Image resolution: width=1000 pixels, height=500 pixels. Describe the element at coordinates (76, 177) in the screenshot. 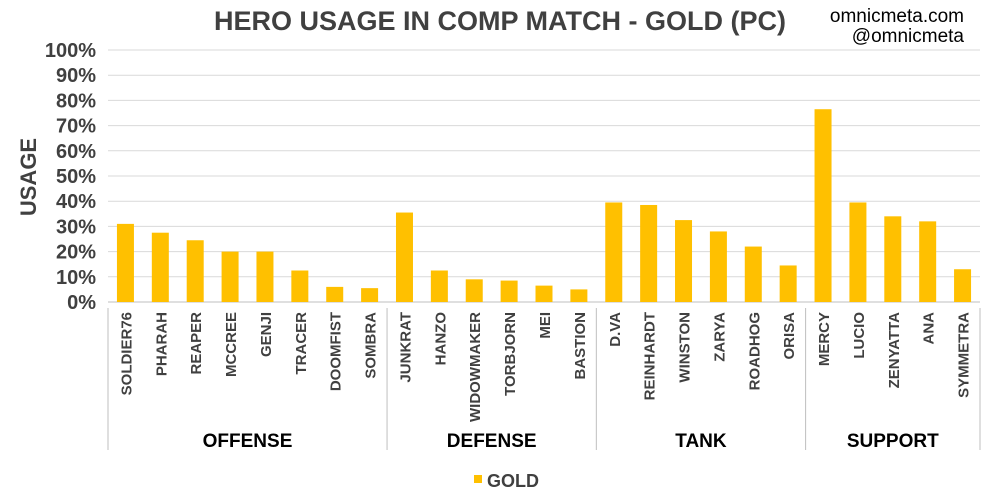

I see `y-tick-label: 50%` at that location.